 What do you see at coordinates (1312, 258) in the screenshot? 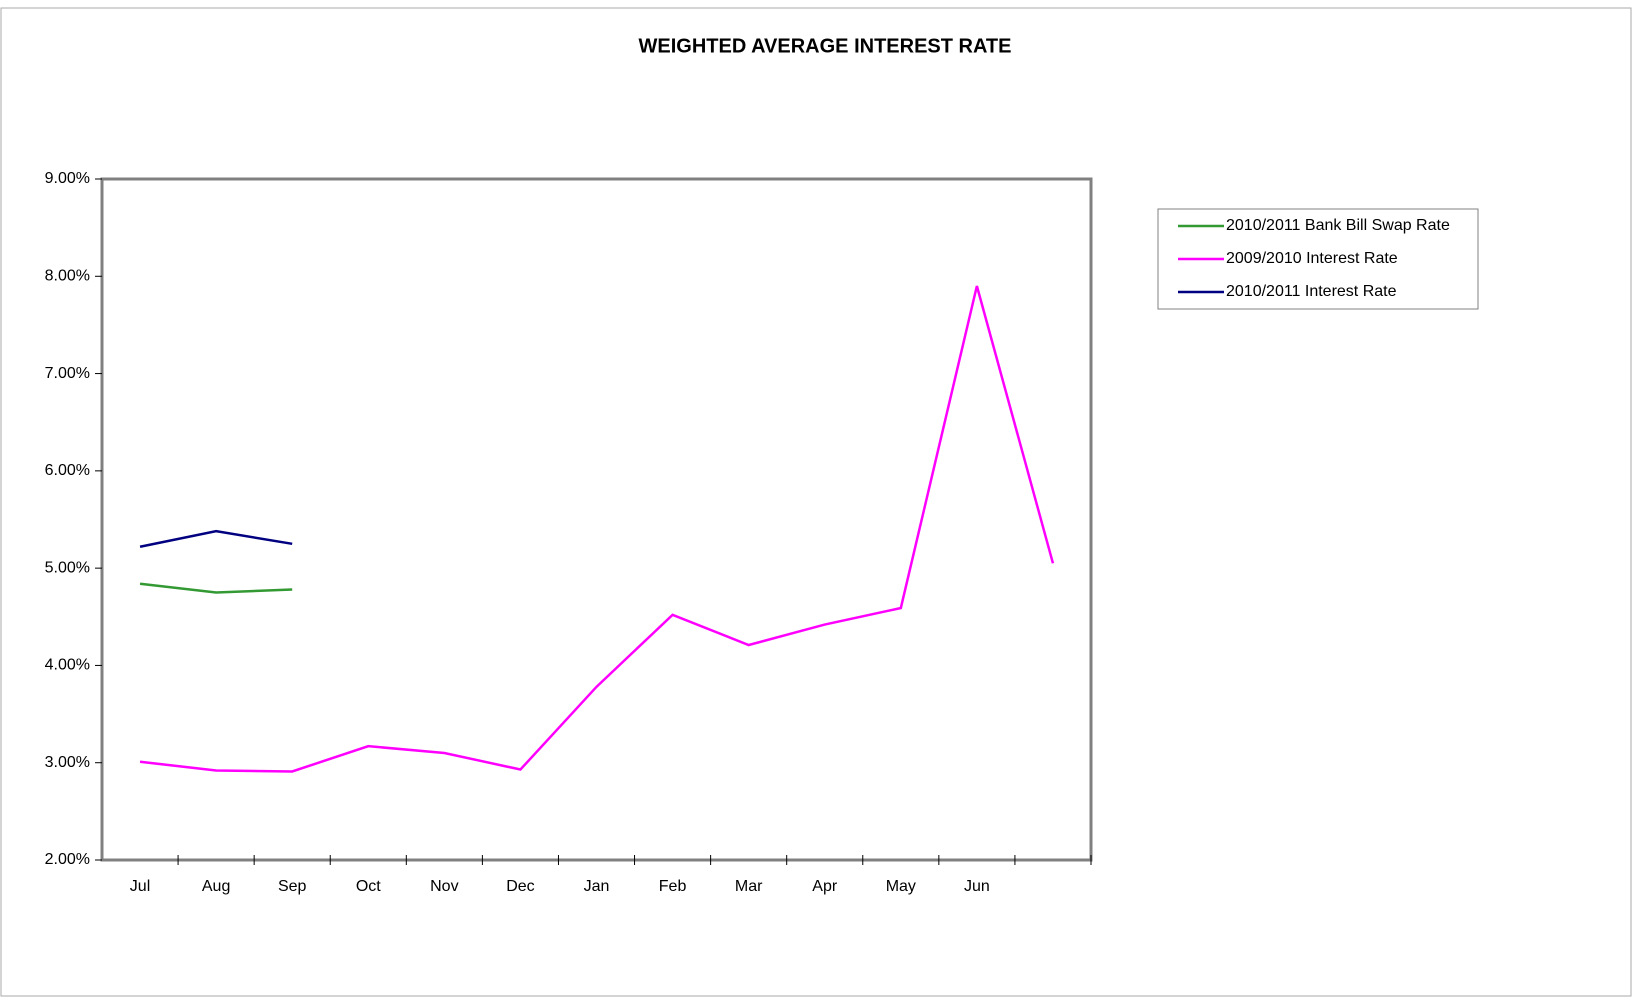
I see `legend-label: 2009/2010 Interest Rate` at bounding box center [1312, 258].